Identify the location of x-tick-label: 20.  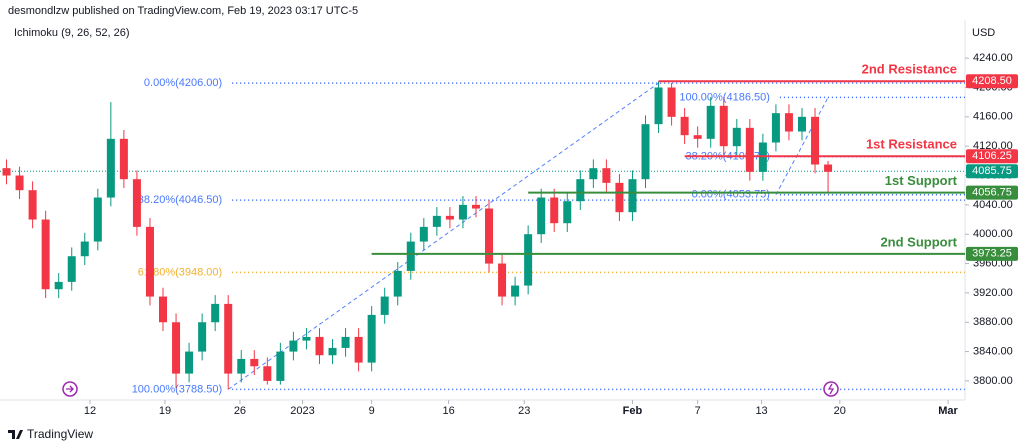
(840, 411).